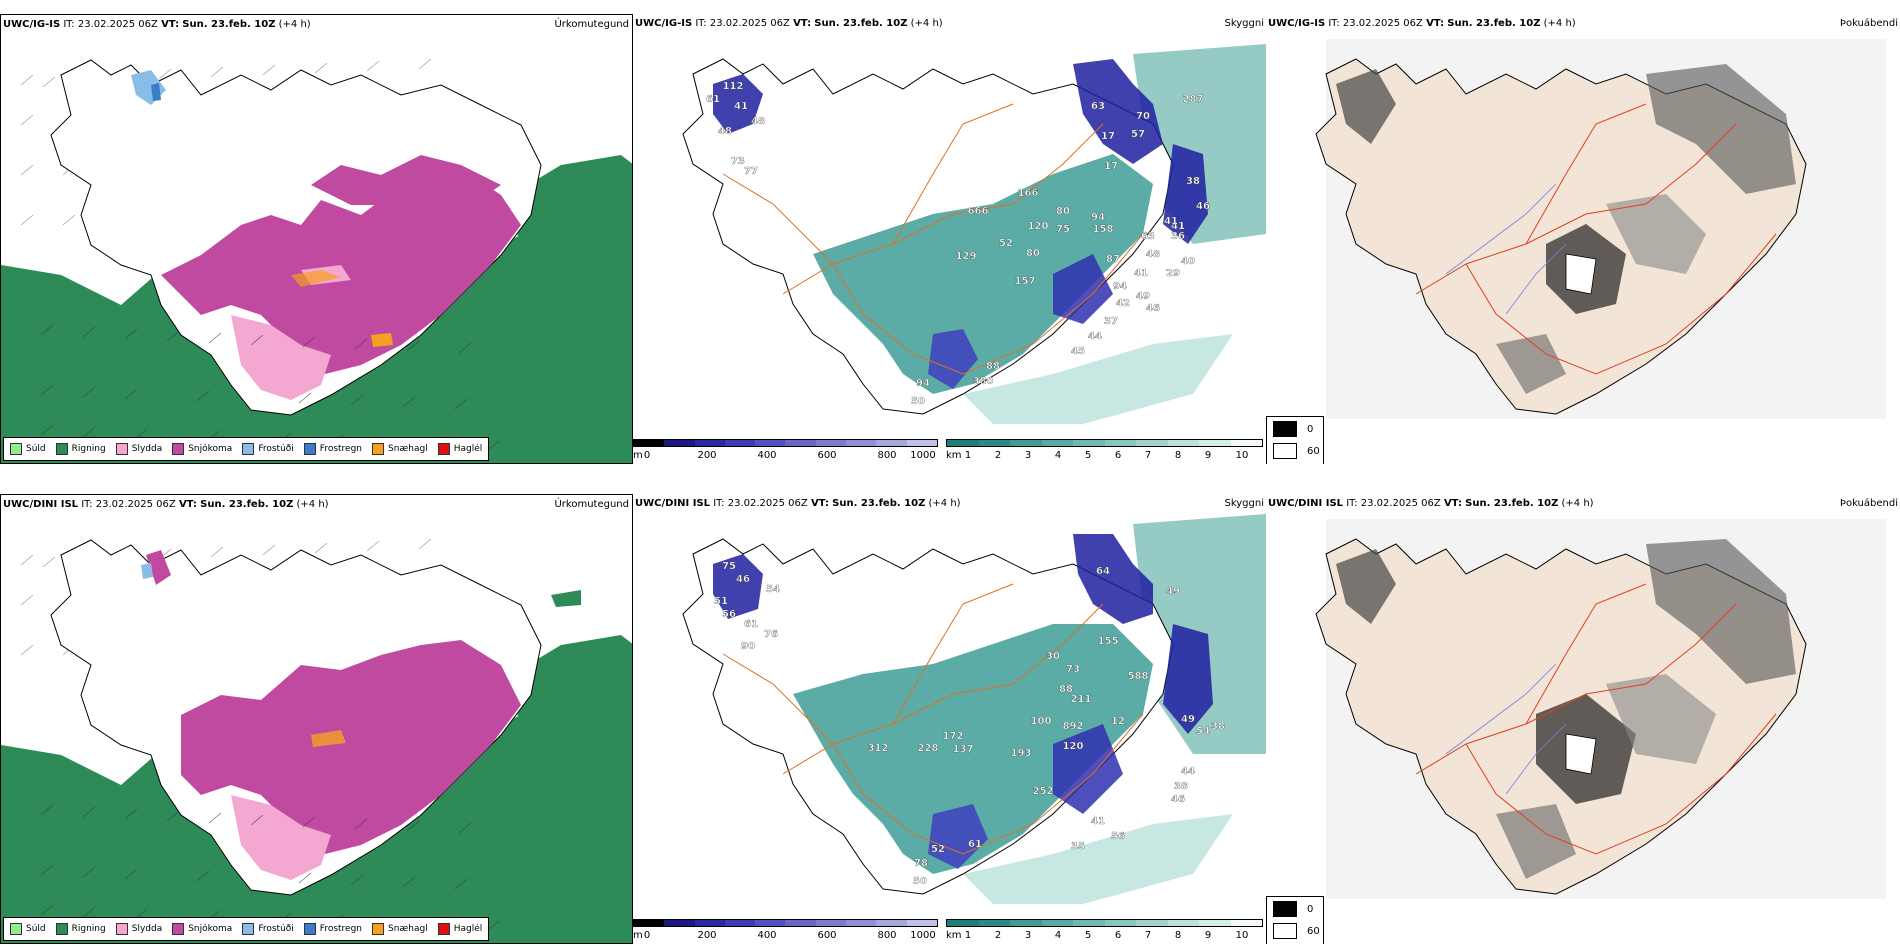  What do you see at coordinates (1118, 721) in the screenshot?
I see `peak-height-label: 12` at bounding box center [1118, 721].